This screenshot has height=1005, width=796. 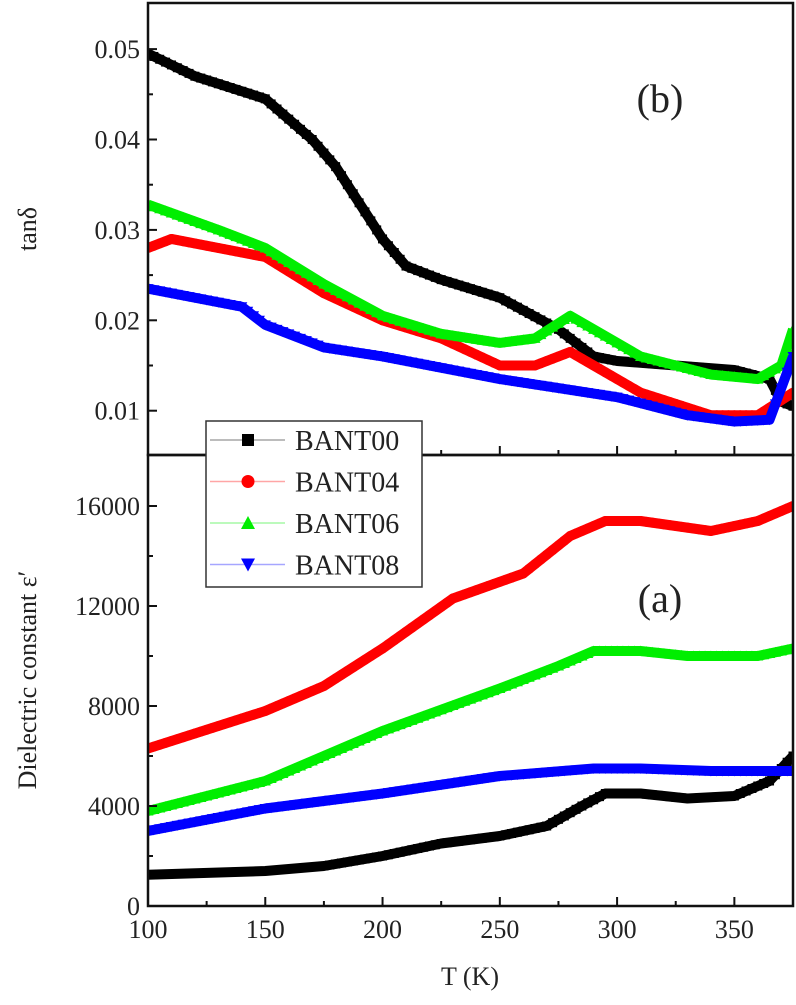 I want to click on panel-label-a: (a), so click(x=660, y=598).